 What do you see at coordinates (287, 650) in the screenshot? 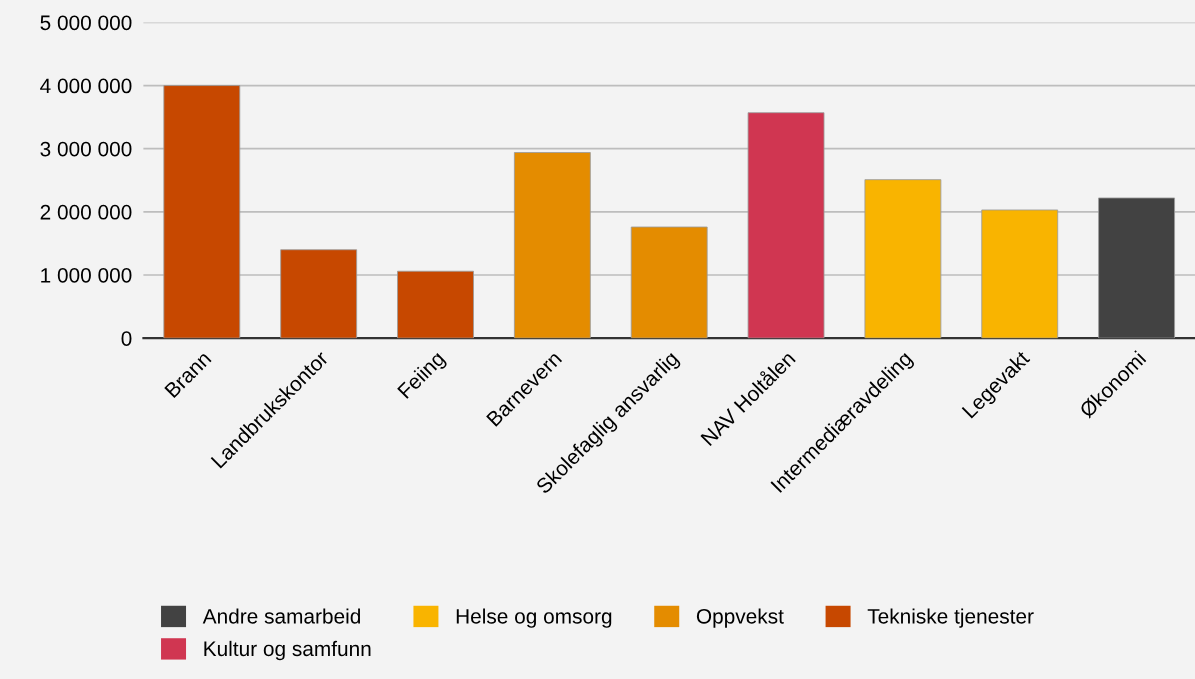
I see `legend-label: Kultur og samfunn` at bounding box center [287, 650].